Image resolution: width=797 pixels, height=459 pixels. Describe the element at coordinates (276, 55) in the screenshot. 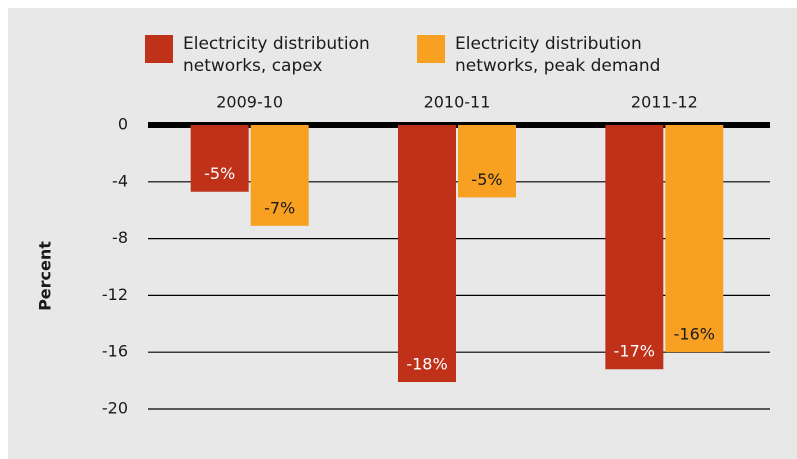

I see `legend-label: Electricity distribution networks, capex` at that location.